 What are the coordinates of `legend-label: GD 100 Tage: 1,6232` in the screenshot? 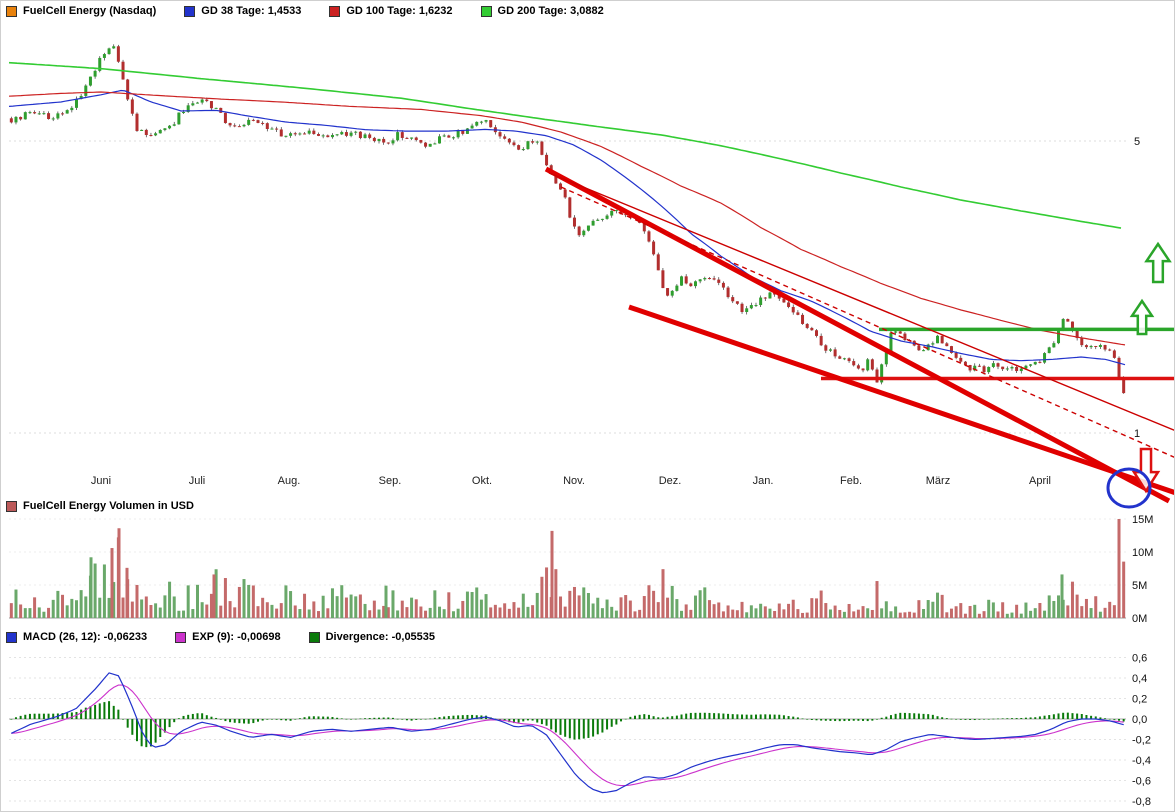 It's located at (399, 11).